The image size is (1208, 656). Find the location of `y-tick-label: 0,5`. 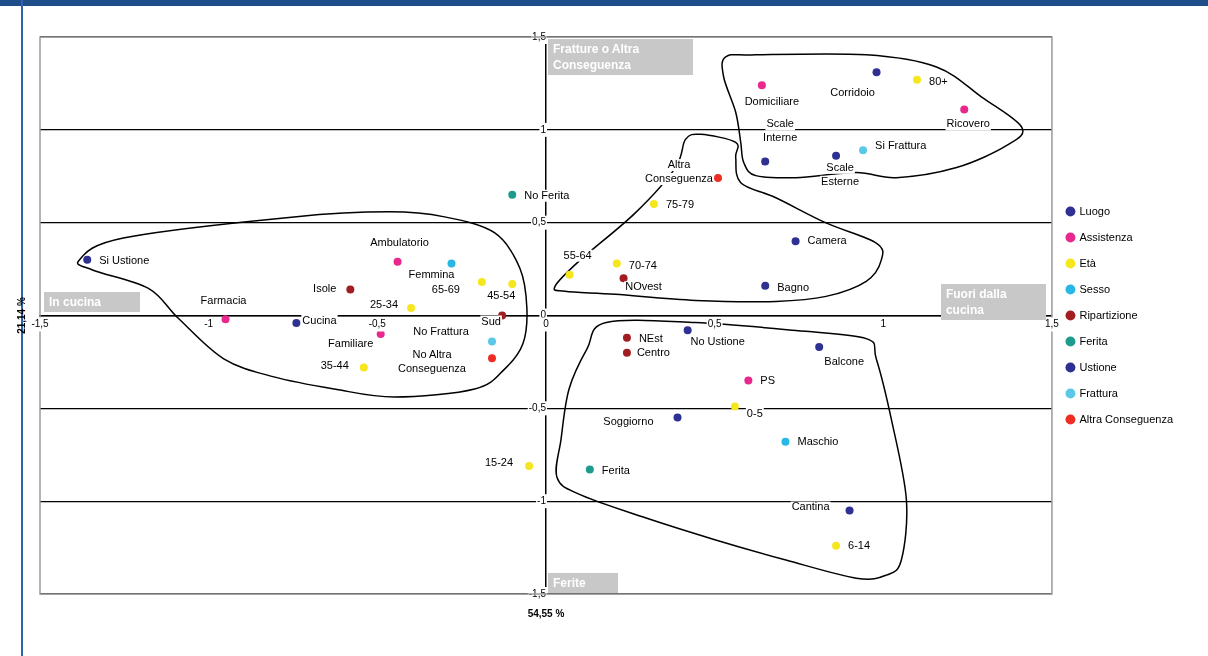

y-tick-label: 0,5 is located at coordinates (539, 222).